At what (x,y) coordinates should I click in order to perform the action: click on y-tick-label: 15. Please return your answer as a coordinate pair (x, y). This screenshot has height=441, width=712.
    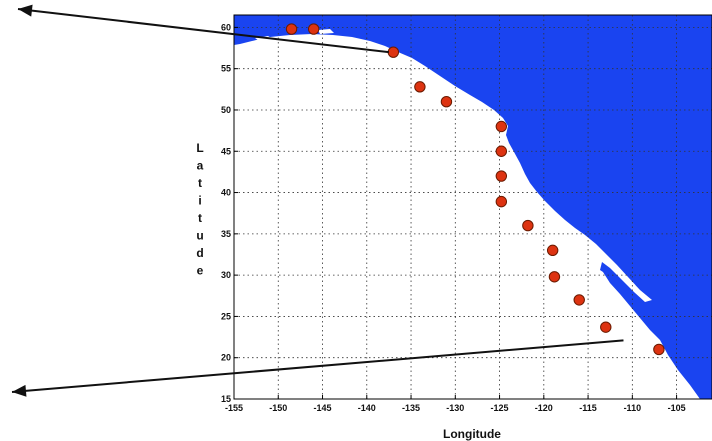
    Looking at the image, I should click on (226, 399).